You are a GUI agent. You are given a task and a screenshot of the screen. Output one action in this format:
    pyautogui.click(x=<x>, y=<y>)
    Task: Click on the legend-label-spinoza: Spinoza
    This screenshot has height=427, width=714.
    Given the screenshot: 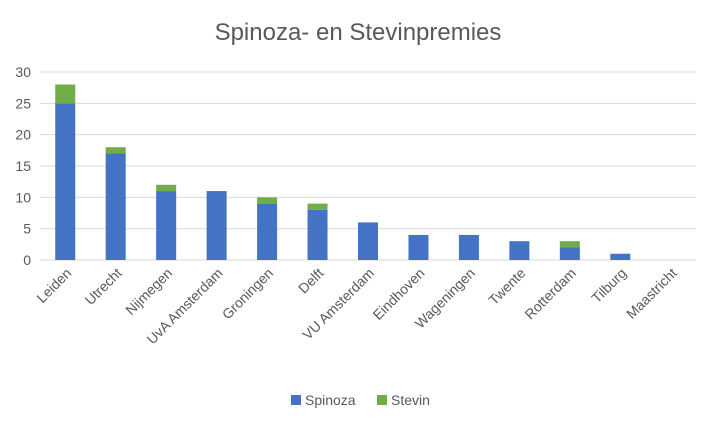 What is the action you would take?
    pyautogui.click(x=330, y=400)
    